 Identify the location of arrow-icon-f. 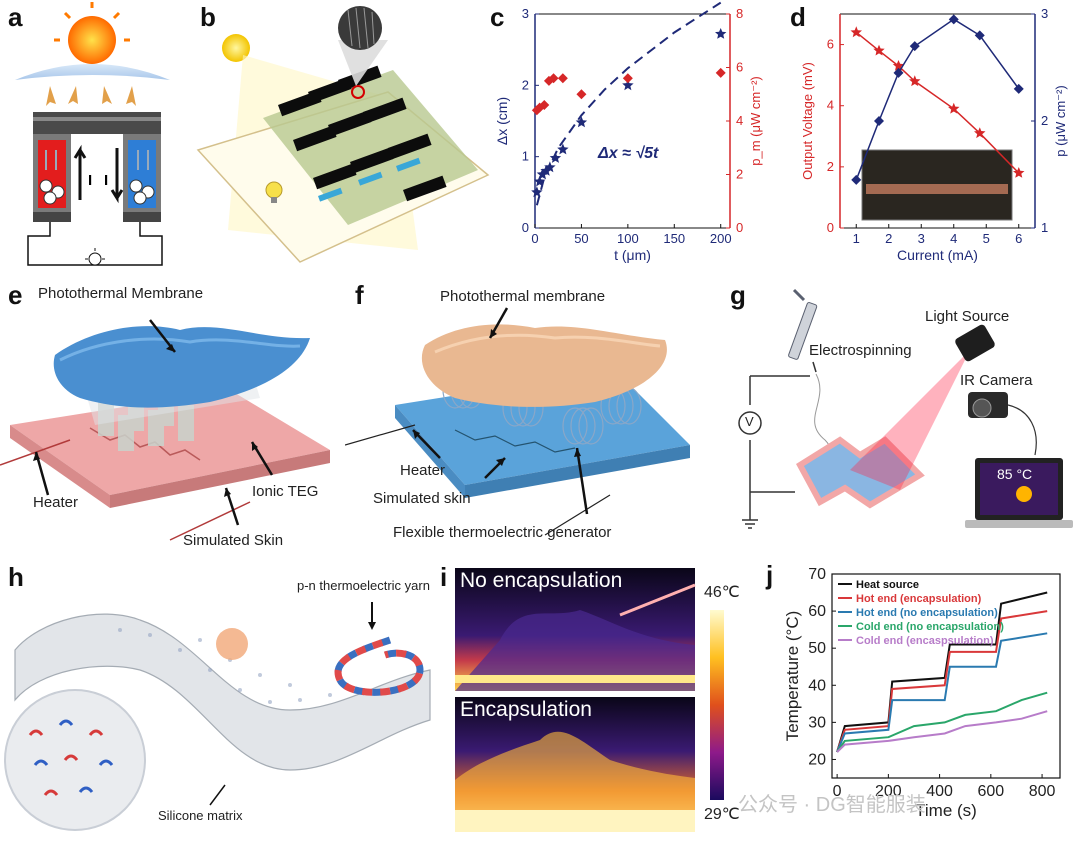
(493, 333).